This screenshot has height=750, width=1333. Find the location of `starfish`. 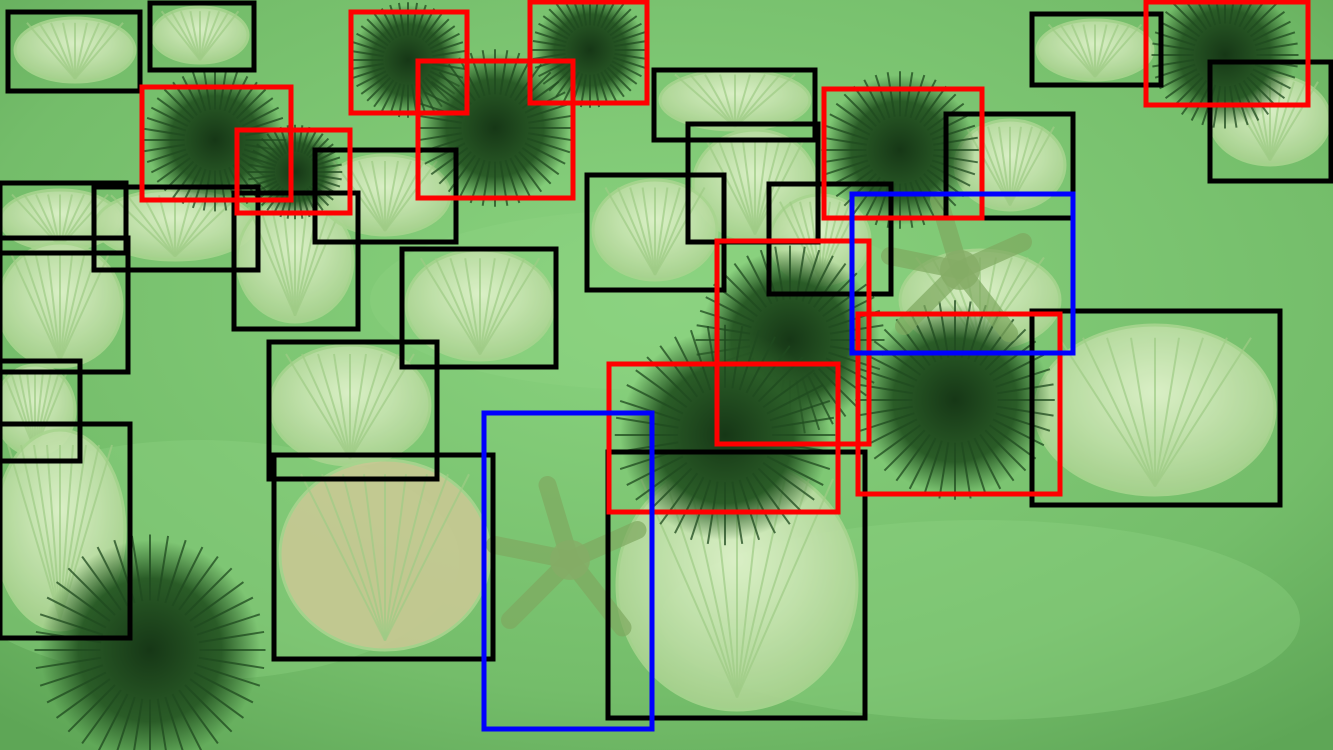

starfish is located at coordinates (956, 266).